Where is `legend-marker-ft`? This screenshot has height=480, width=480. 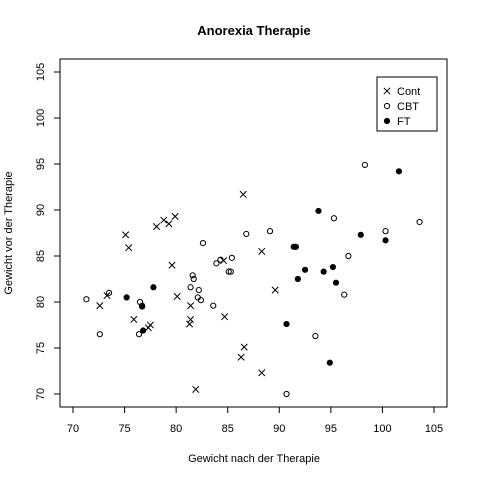 legend-marker-ft is located at coordinates (387, 121).